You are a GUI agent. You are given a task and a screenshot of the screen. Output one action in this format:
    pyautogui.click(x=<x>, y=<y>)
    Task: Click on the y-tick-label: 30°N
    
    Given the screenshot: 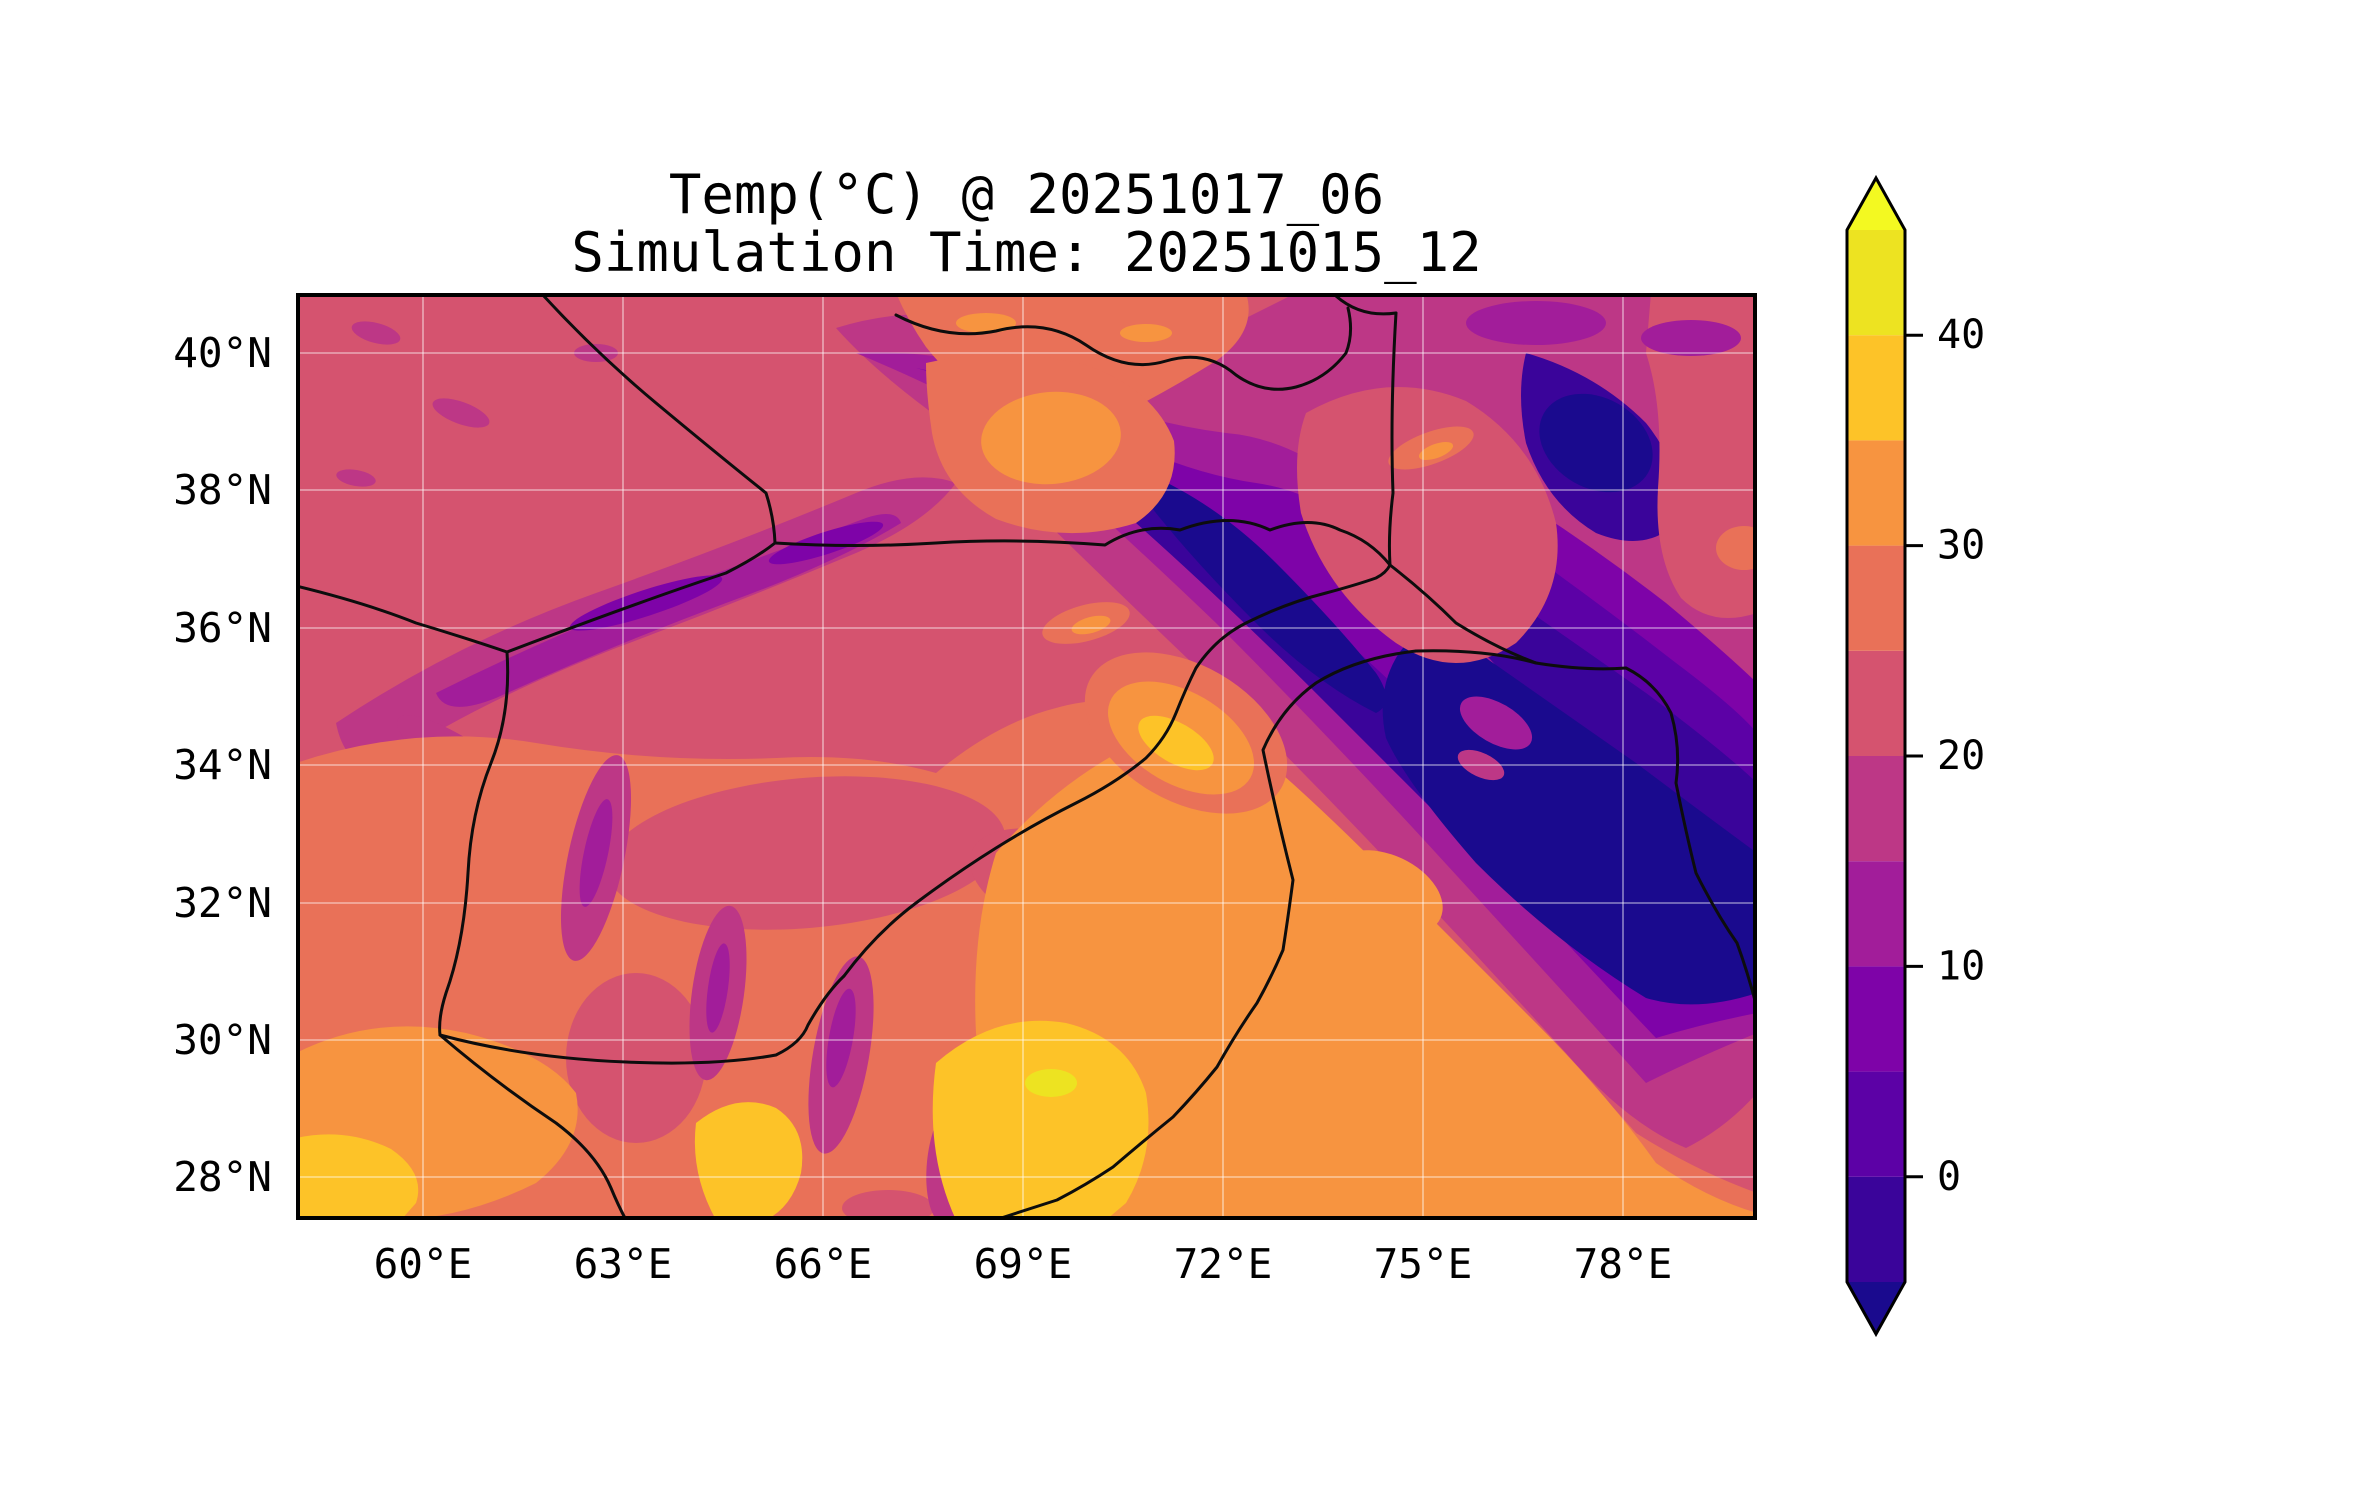 What is the action you would take?
    pyautogui.click(x=222, y=1040)
    